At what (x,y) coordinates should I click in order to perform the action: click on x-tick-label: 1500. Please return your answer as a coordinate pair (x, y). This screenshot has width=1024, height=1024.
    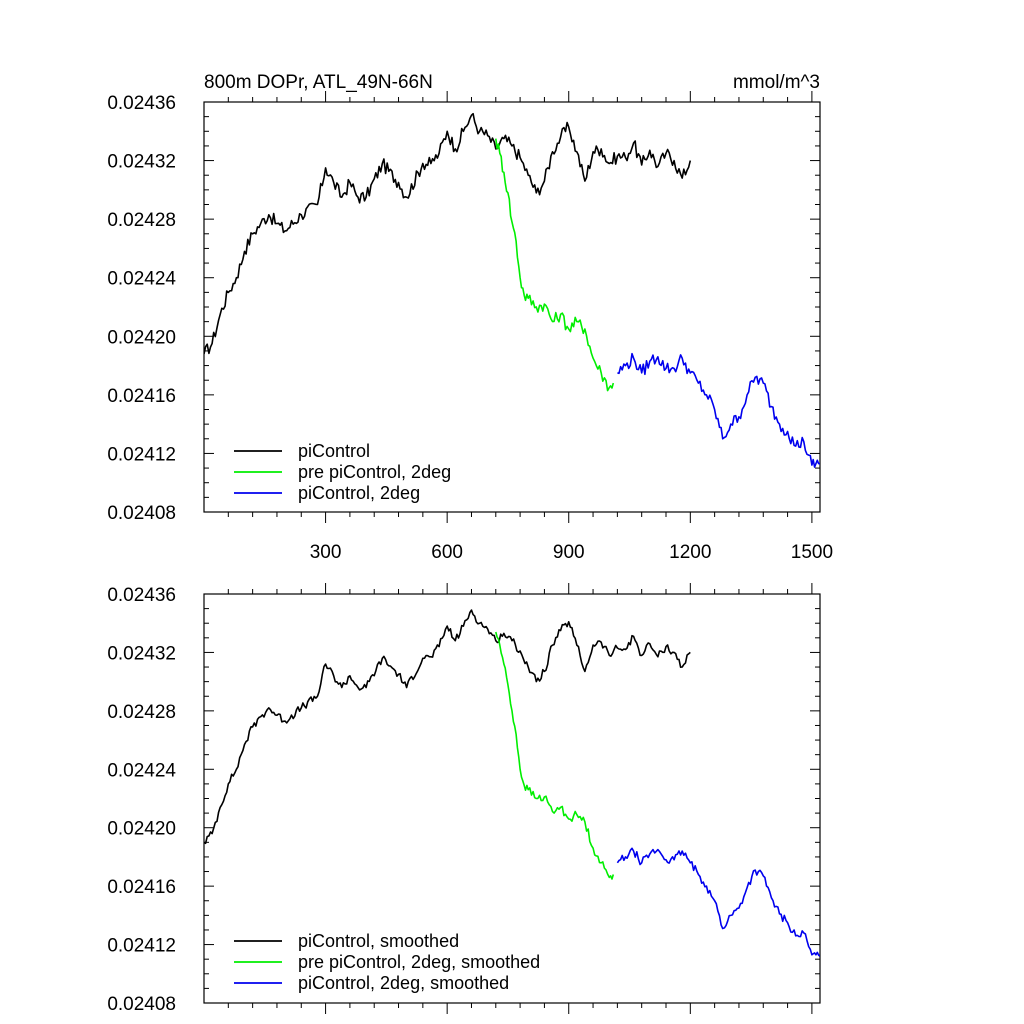
    Looking at the image, I should click on (812, 552).